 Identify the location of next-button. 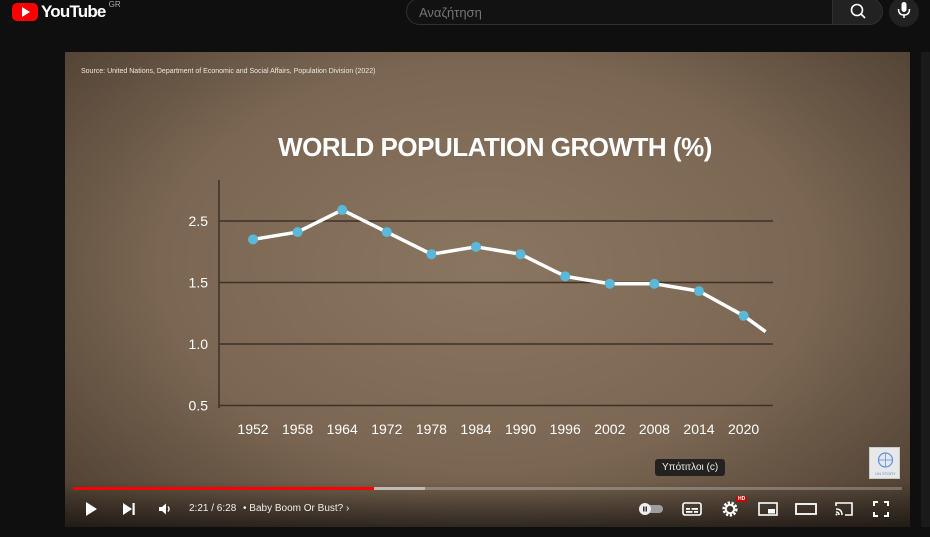
(129, 509).